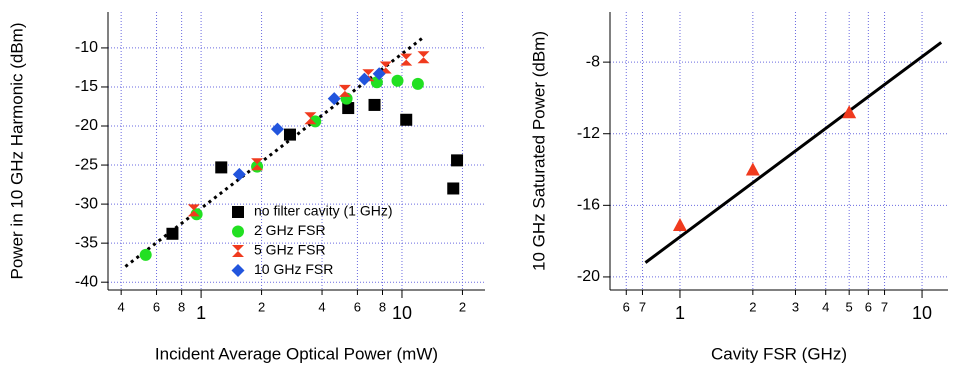 Image resolution: width=962 pixels, height=366 pixels. Describe the element at coordinates (795, 306) in the screenshot. I see `x-tick-label: 3` at that location.